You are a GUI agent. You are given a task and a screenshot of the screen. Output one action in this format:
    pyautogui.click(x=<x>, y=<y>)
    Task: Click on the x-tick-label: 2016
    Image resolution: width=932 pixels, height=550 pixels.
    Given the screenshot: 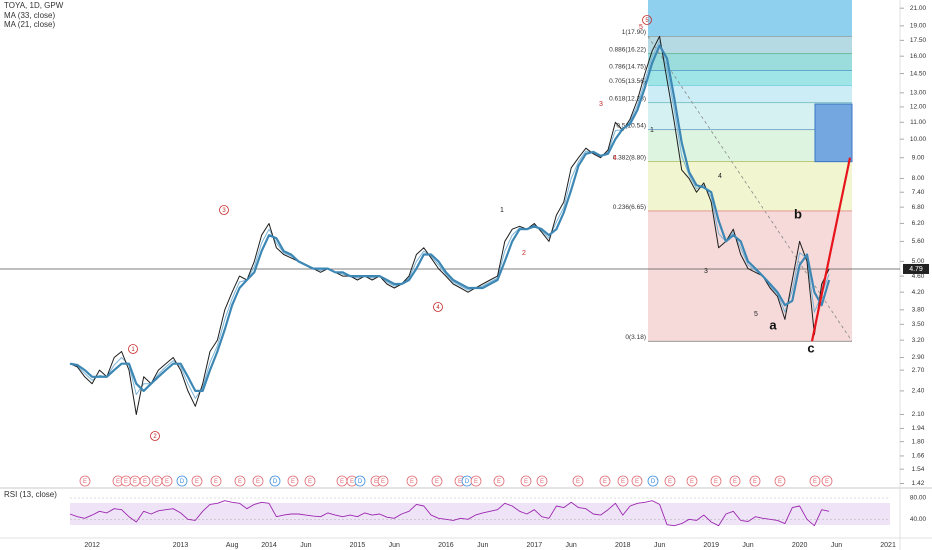 What is the action you would take?
    pyautogui.click(x=446, y=545)
    